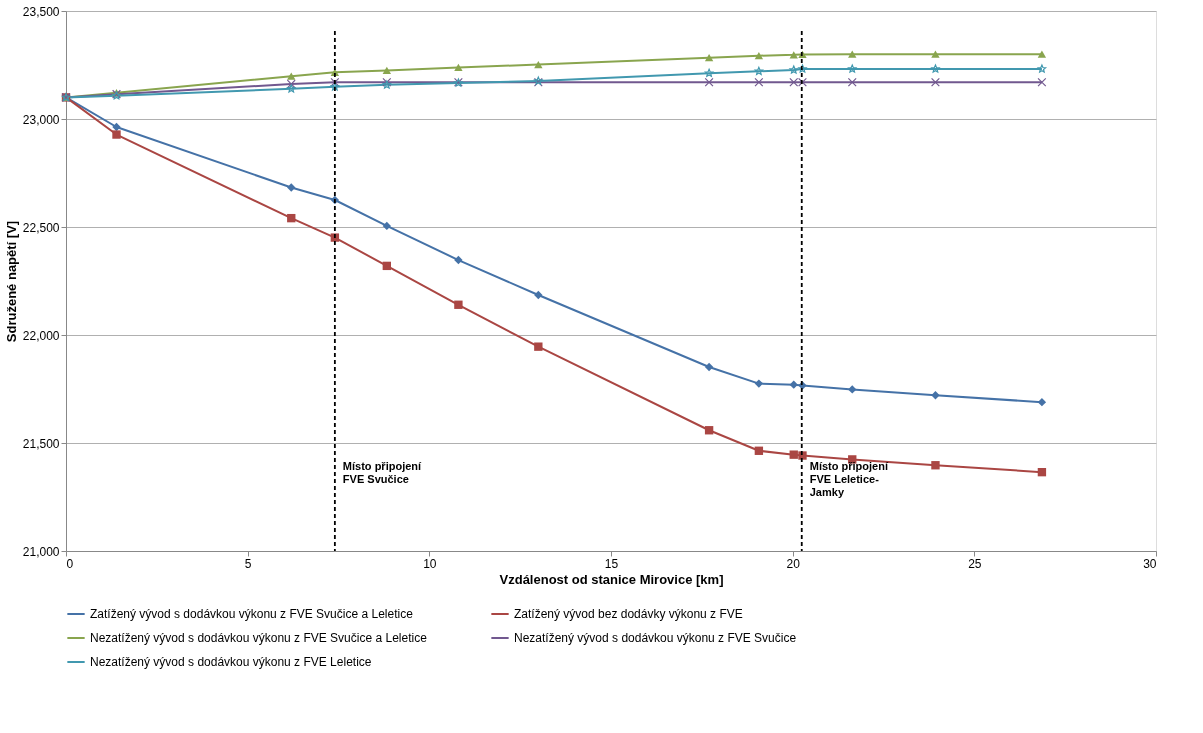 The height and width of the screenshot is (733, 1203). Describe the element at coordinates (41, 11) in the screenshot. I see `y-tick-label: 23,500` at that location.